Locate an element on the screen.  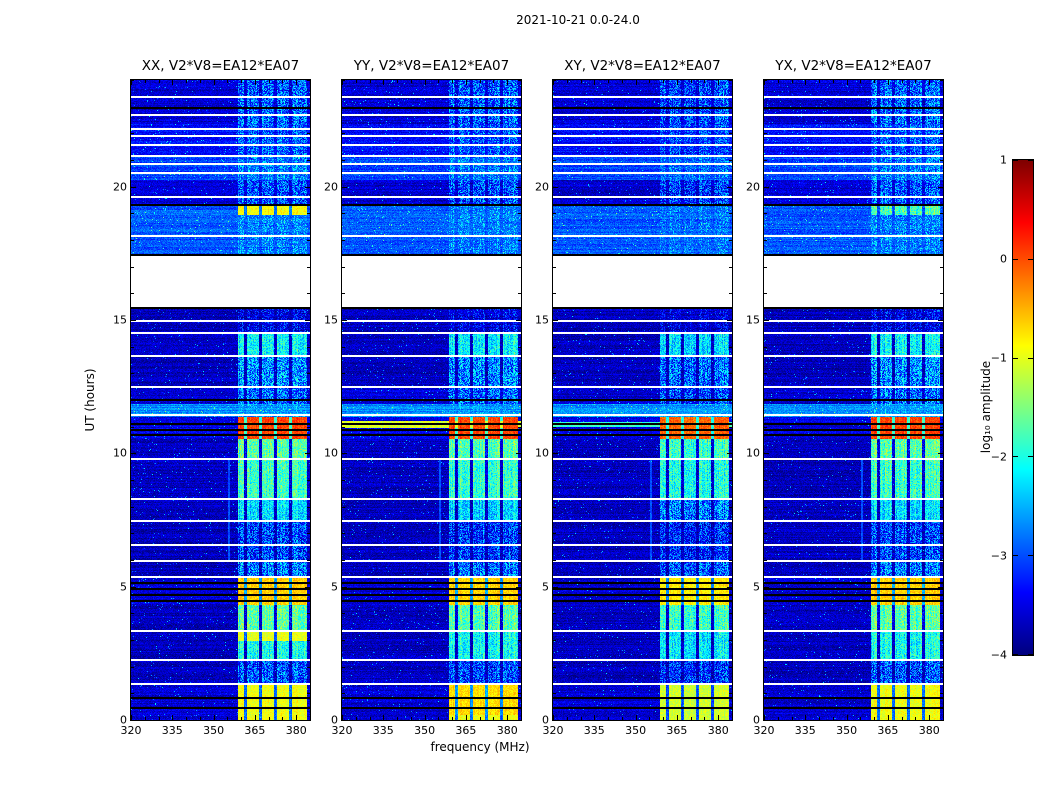
colorbar-tick-label: −4 is located at coordinates (998, 655).